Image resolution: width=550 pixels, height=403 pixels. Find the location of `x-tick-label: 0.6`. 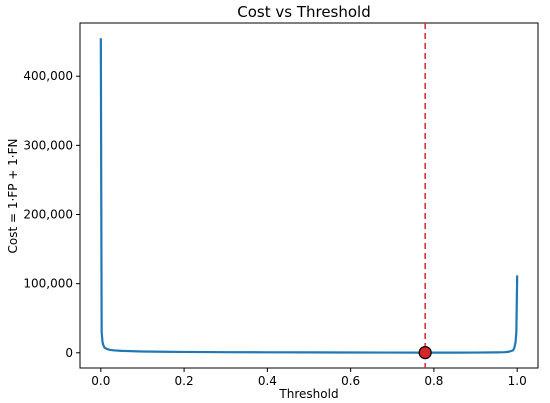

x-tick-label: 0.6 is located at coordinates (350, 381).